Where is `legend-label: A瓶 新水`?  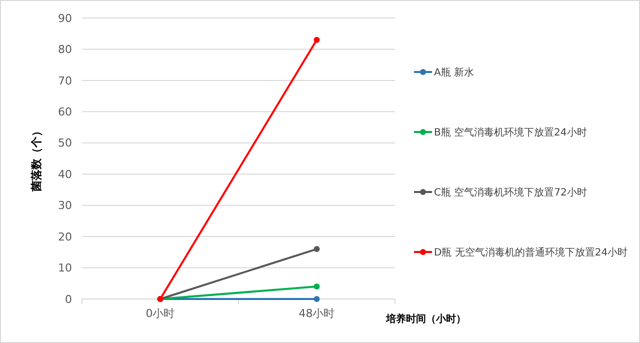 legend-label: A瓶 新水 is located at coordinates (454, 72).